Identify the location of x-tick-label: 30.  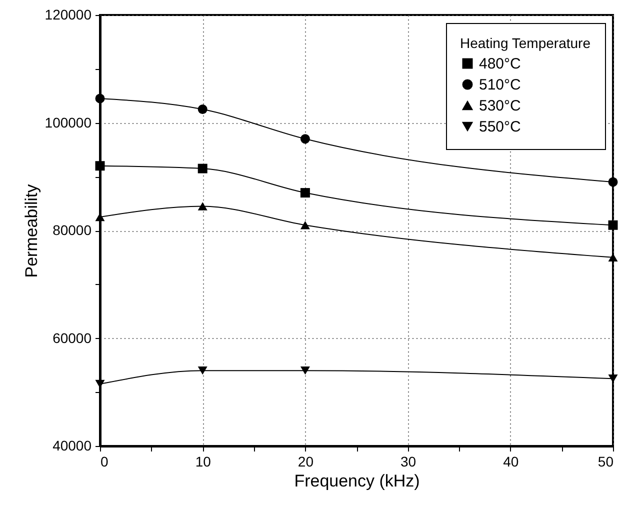
(408, 462).